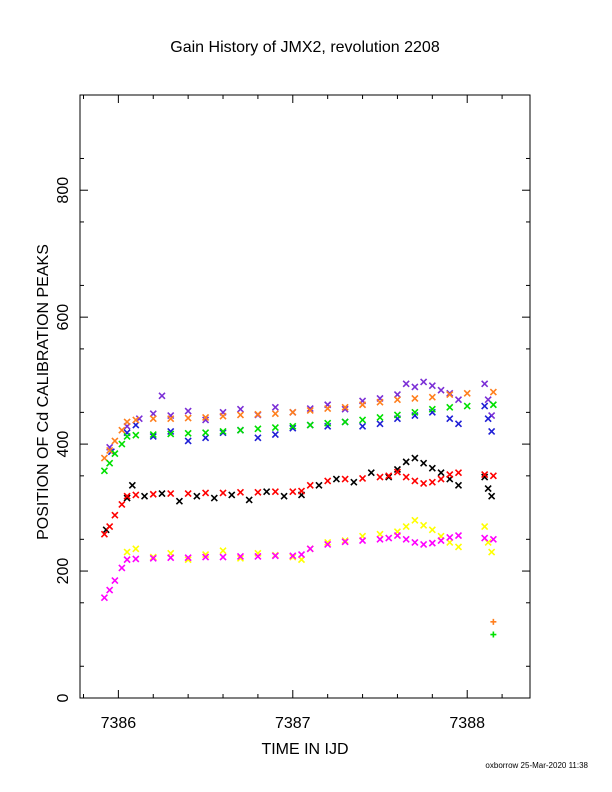  Describe the element at coordinates (536, 765) in the screenshot. I see `footer-credit: oxborrow 25-Mar-2020 11:38` at that location.